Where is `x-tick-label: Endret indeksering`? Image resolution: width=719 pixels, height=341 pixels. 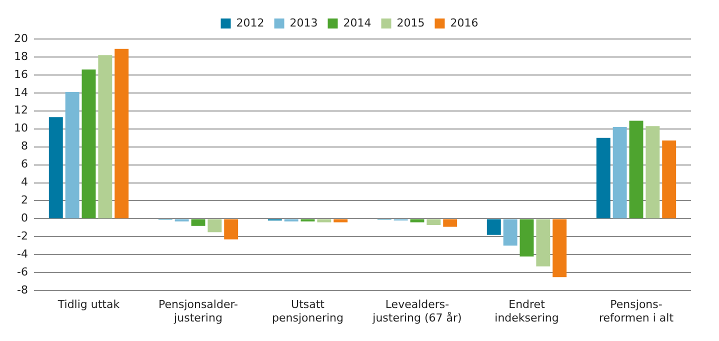
x-tick-label: Endret indeksering is located at coordinates (526, 311).